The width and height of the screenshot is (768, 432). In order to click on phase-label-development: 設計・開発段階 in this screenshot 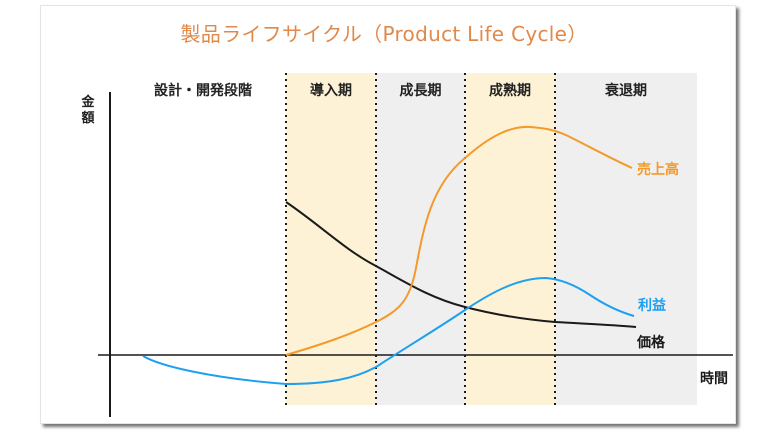, I will do `click(203, 91)`.